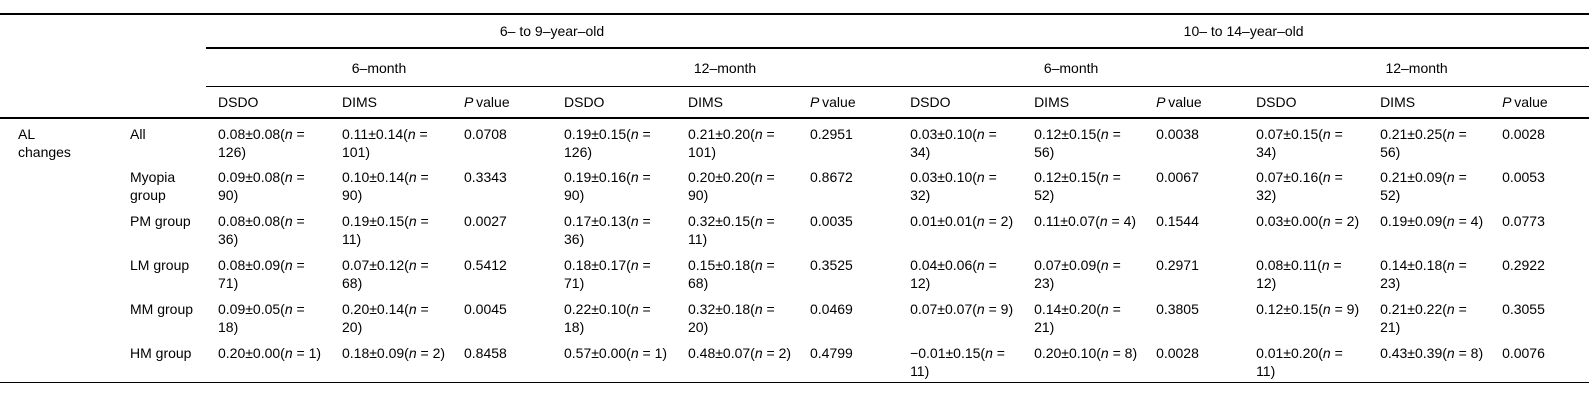  I want to click on value-cell: 0.11±0.07(n = 4), so click(1085, 221).